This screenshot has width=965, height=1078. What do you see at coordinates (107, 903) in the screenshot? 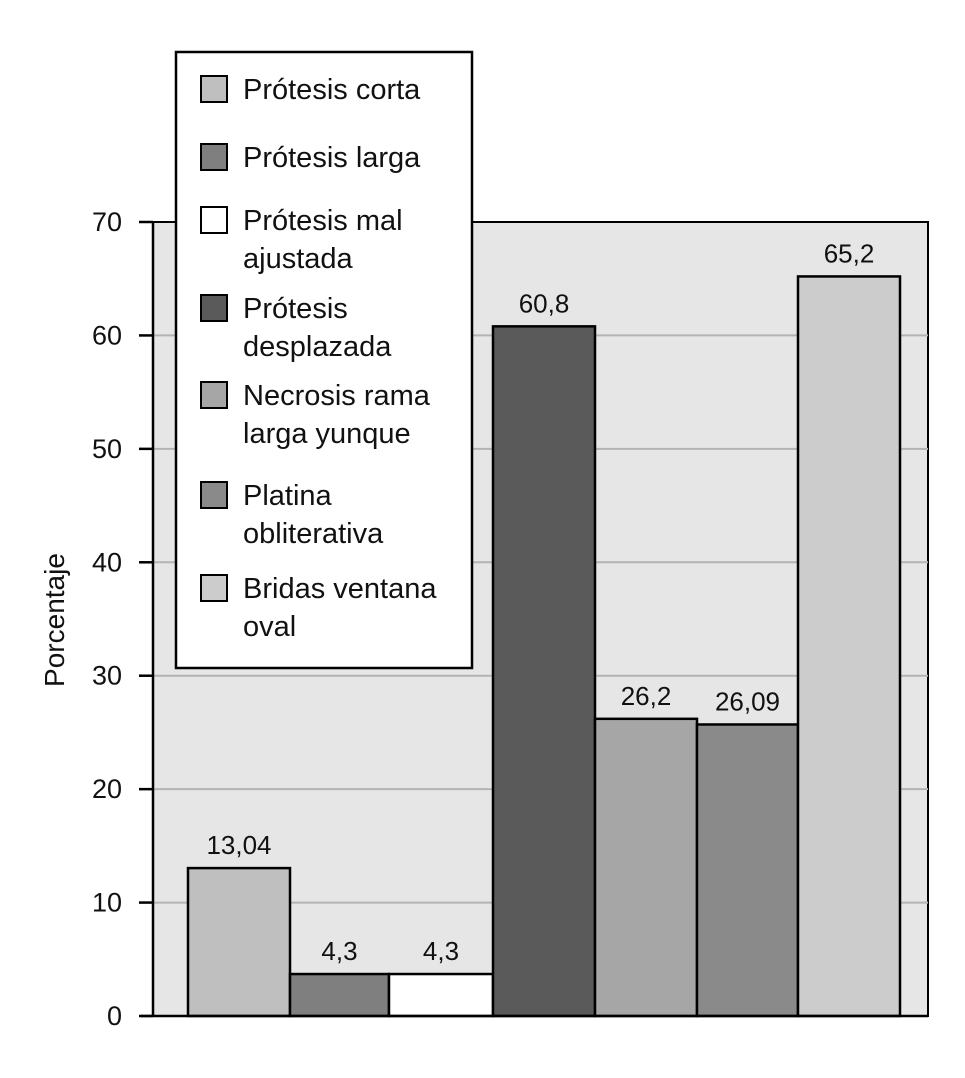
I see `y-tick-label: 10` at bounding box center [107, 903].